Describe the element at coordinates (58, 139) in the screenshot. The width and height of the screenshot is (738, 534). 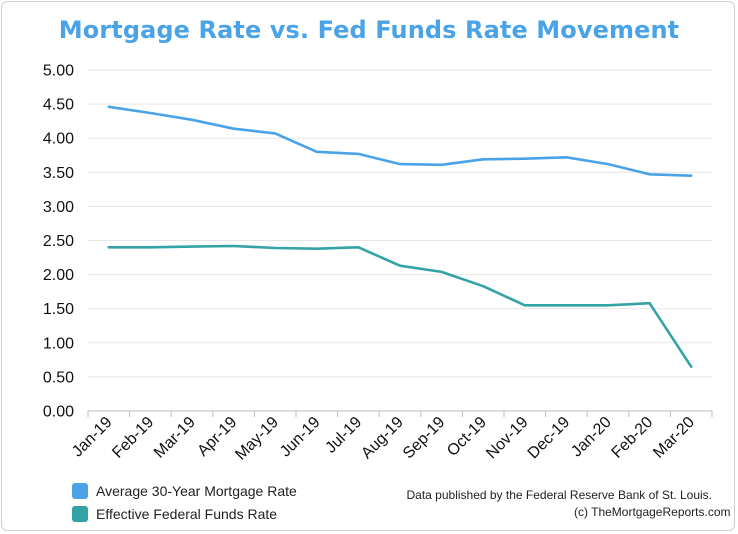
I see `y-tick-label: 4.00` at that location.